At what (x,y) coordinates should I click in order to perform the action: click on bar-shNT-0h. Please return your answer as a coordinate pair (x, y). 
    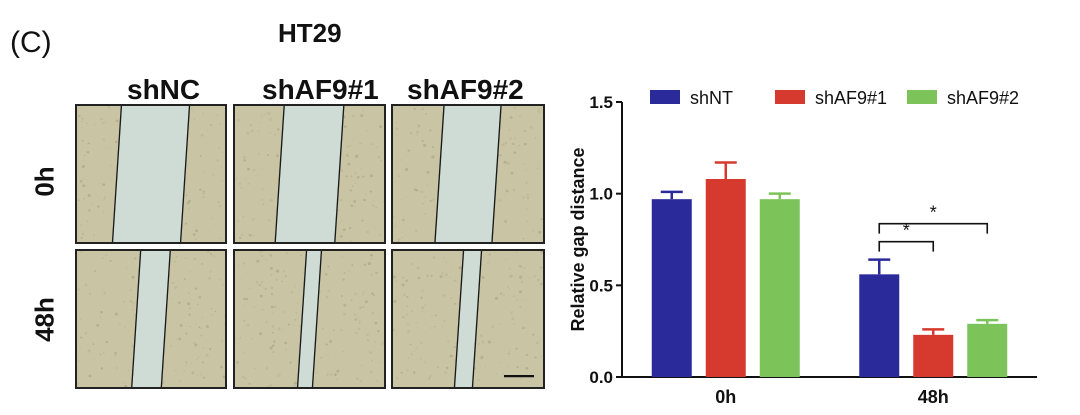
    Looking at the image, I should click on (671, 288).